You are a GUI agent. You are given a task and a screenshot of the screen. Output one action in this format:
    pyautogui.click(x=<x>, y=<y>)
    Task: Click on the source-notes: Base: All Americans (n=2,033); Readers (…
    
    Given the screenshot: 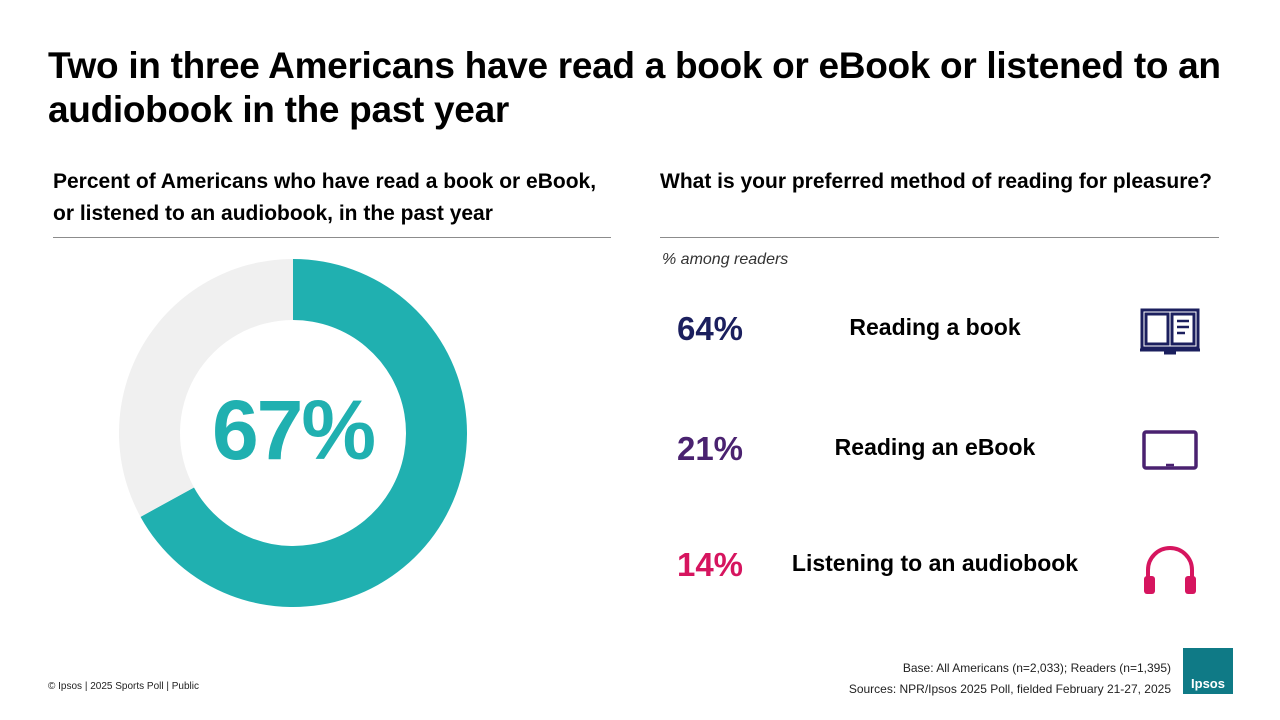 What is the action you would take?
    pyautogui.click(x=1010, y=679)
    